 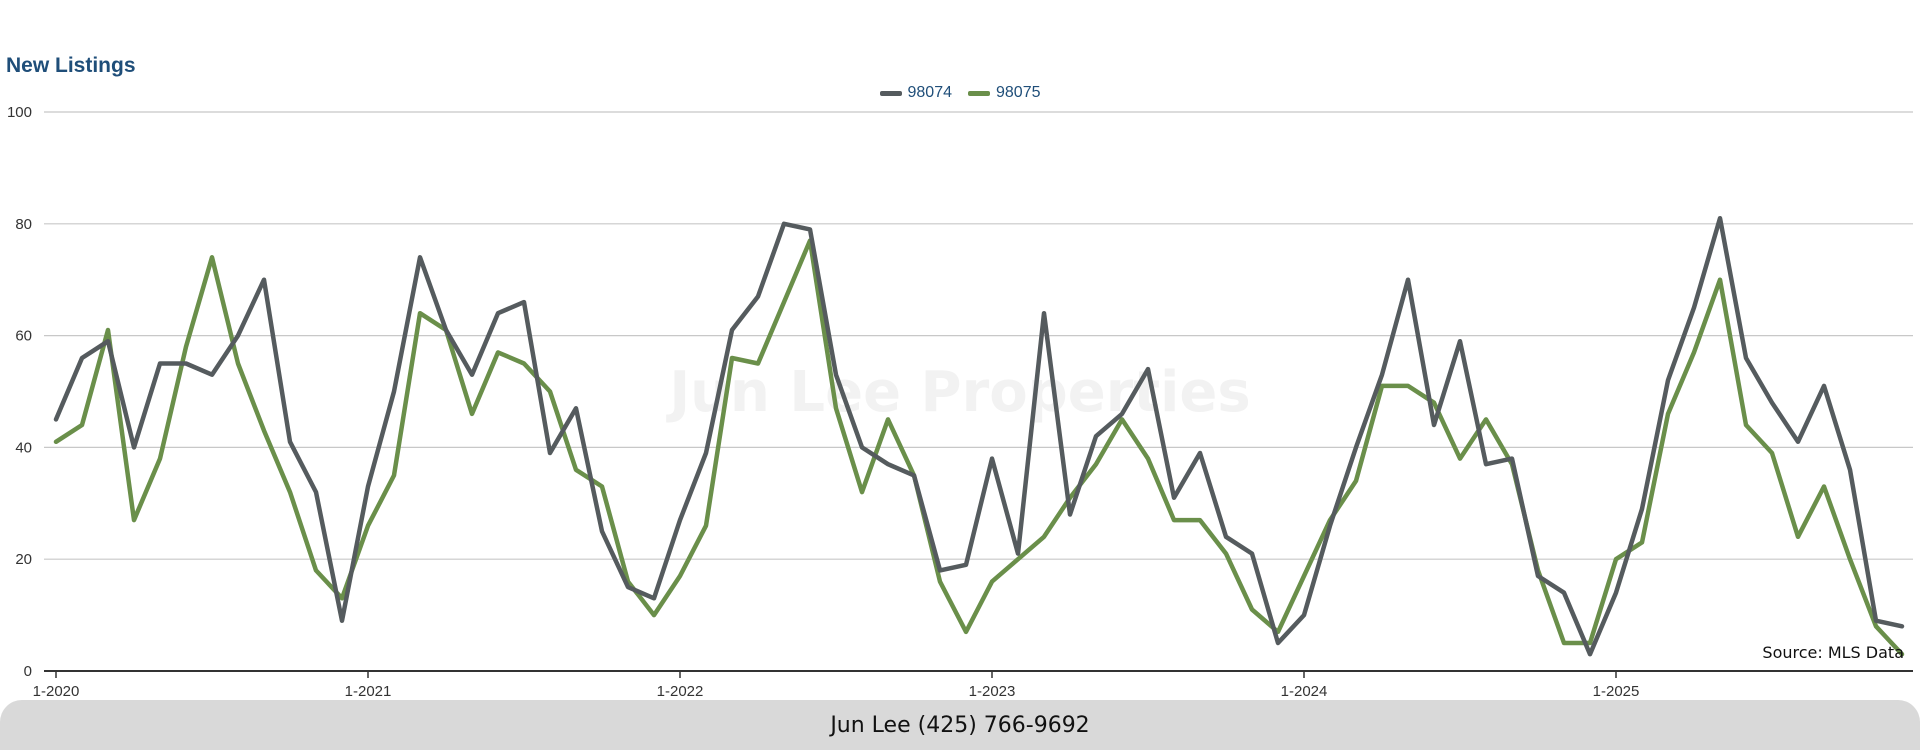 What do you see at coordinates (23, 447) in the screenshot?
I see `y-tick-label-40: 40` at bounding box center [23, 447].